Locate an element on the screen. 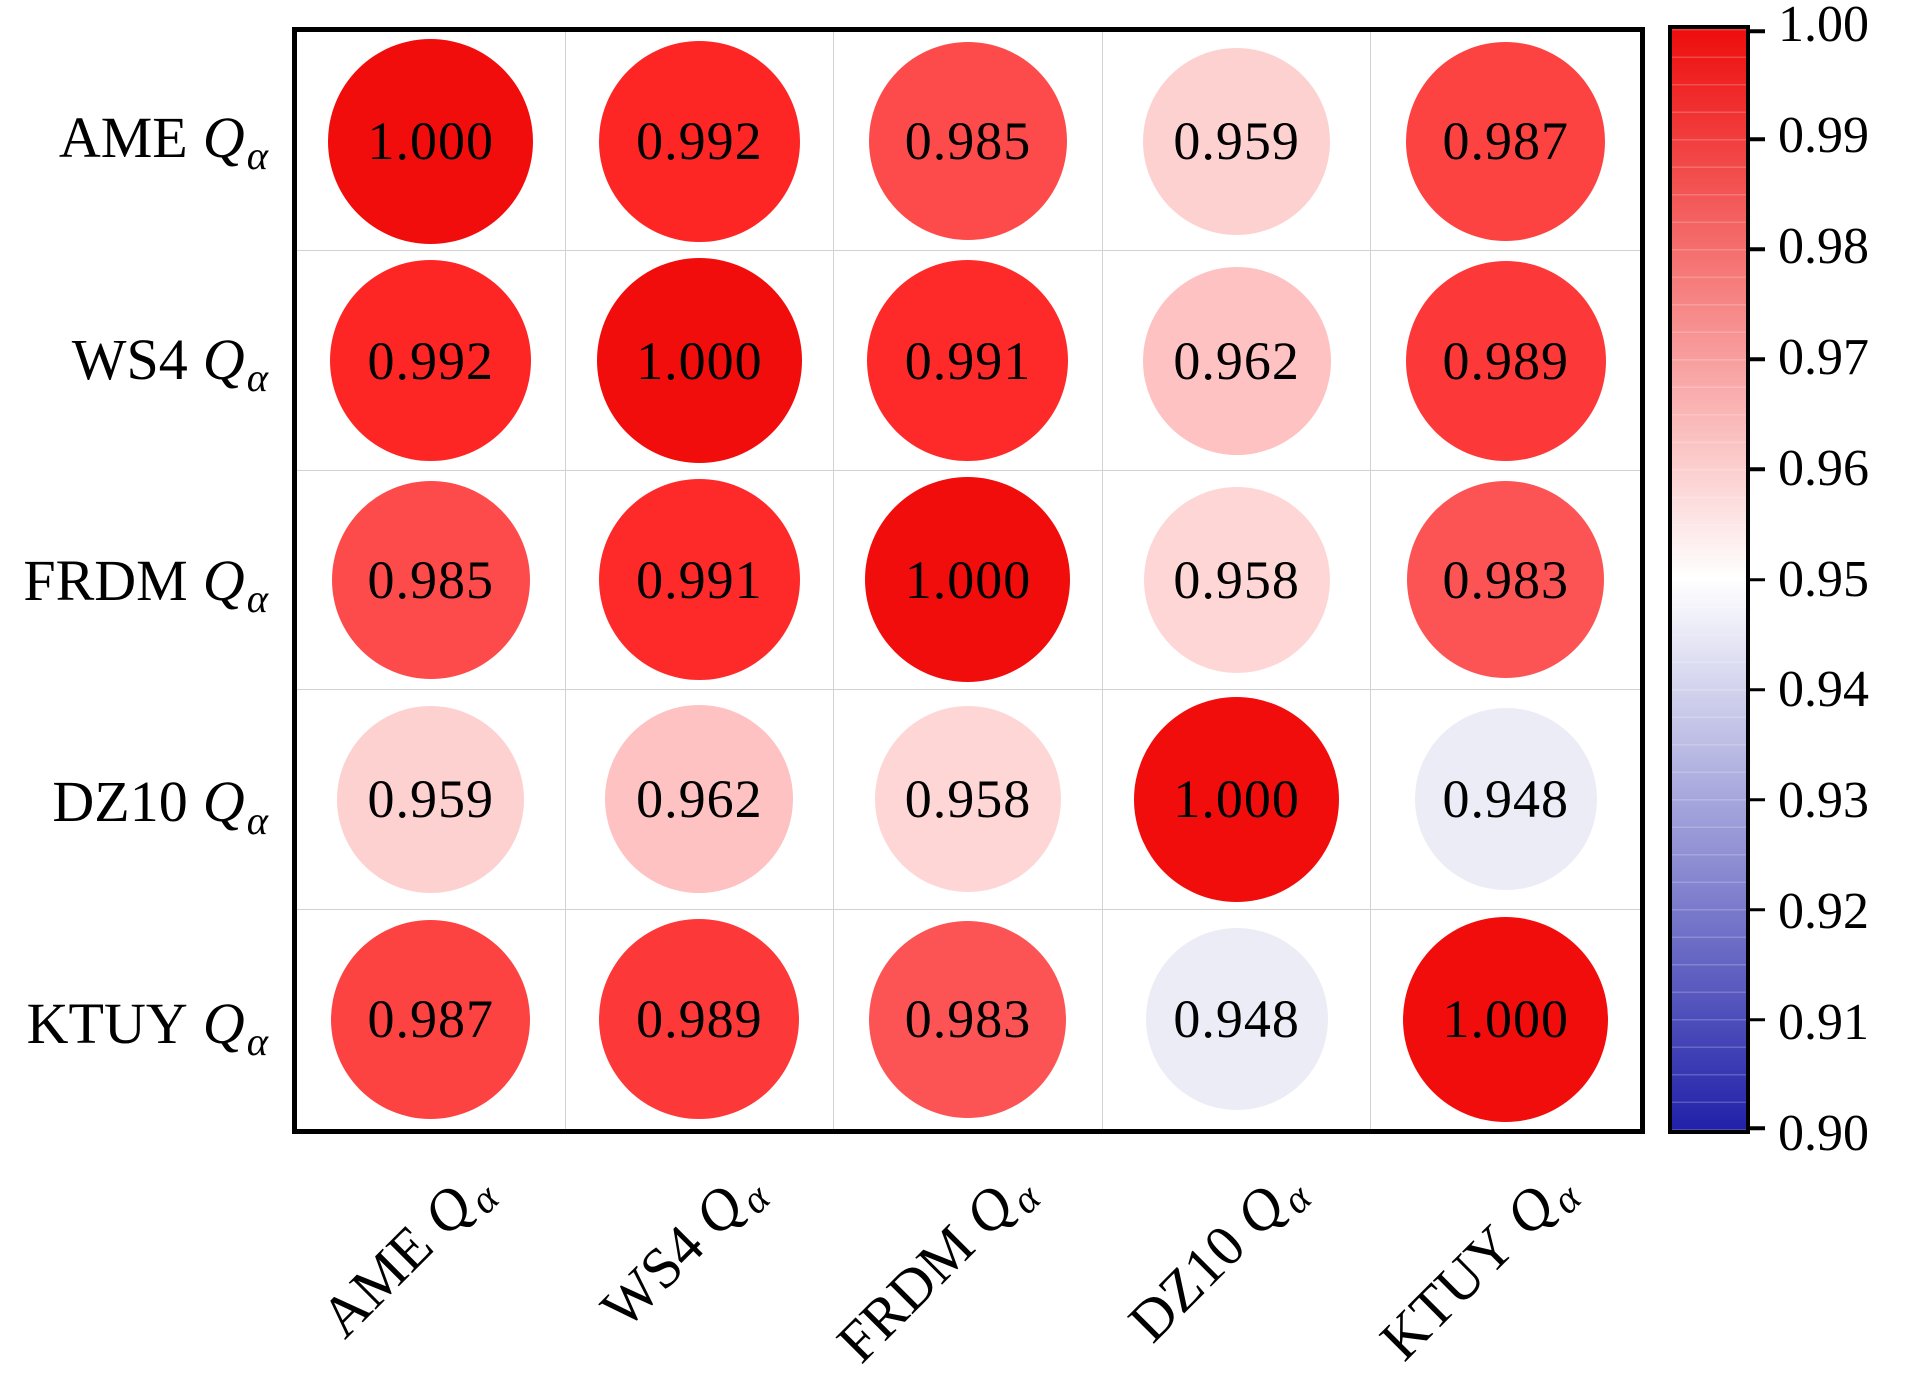 Image resolution: width=1912 pixels, height=1400 pixels. matrix-cell: 0.987 is located at coordinates (1505, 142).